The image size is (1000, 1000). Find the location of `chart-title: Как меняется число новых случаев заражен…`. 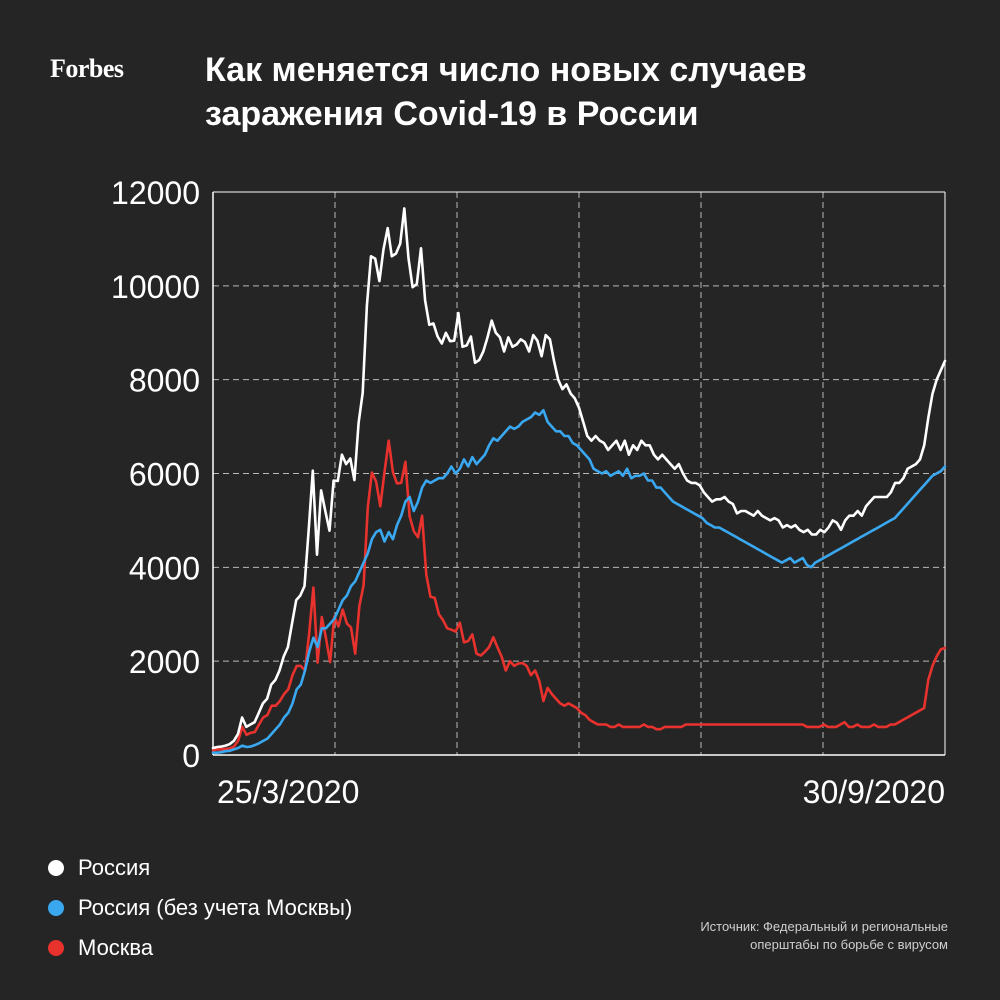

chart-title: Как меняется число новых случаев заражен… is located at coordinates (585, 92).